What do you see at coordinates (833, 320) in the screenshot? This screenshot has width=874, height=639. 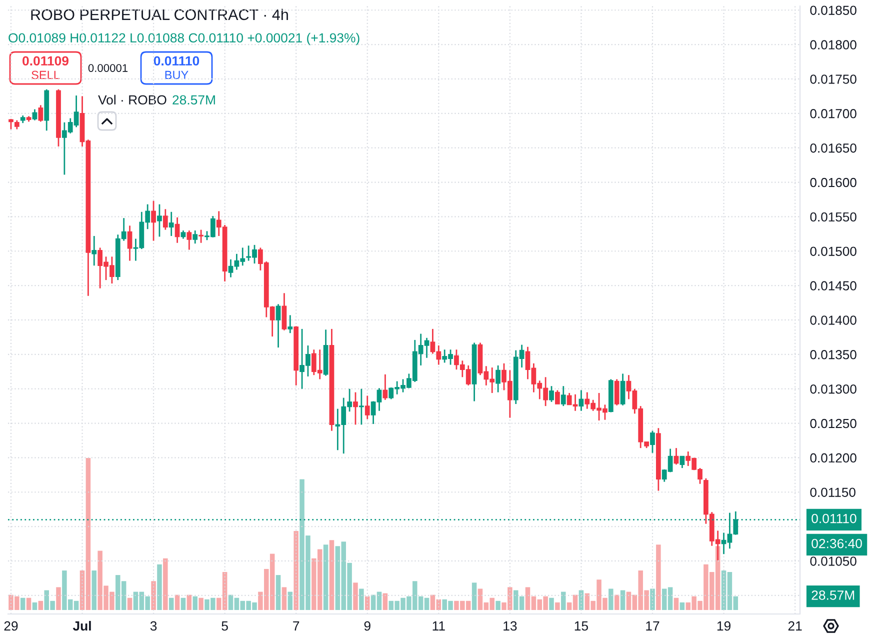 I see `y-tick-label: 0.01400` at bounding box center [833, 320].